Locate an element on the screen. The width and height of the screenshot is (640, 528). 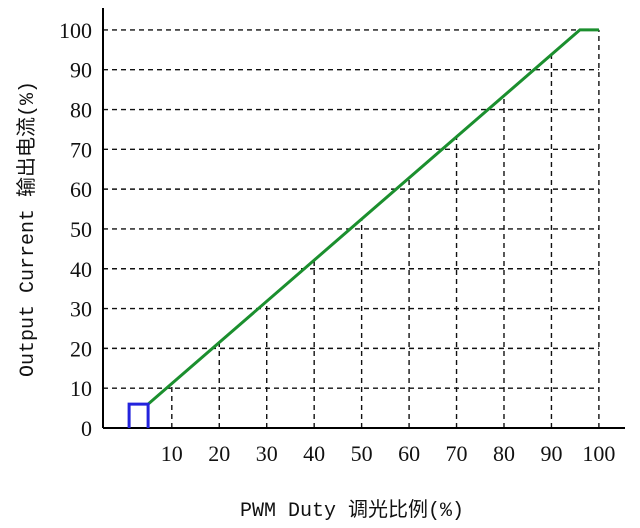
x-tick-label: 90 is located at coordinates (551, 453).